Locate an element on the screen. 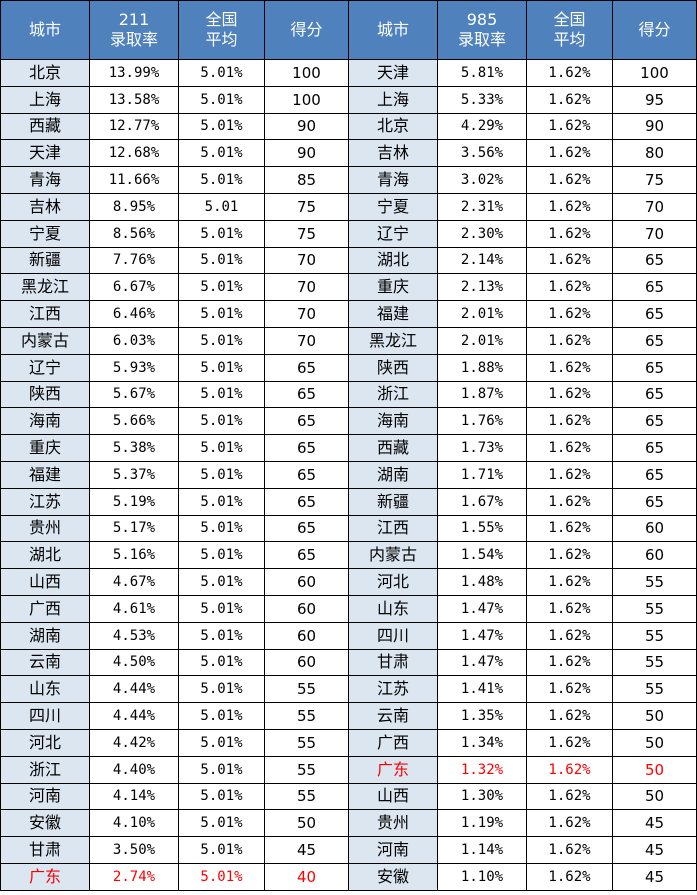  rate-985-cell: 3.02% is located at coordinates (482, 180).